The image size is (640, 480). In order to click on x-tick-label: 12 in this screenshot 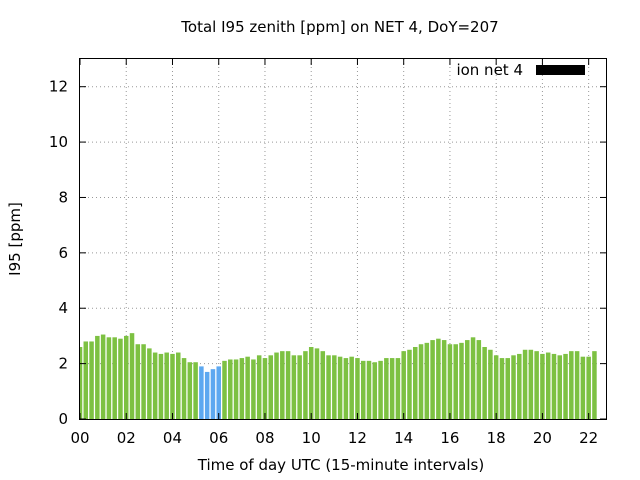, I will do `click(357, 438)`.